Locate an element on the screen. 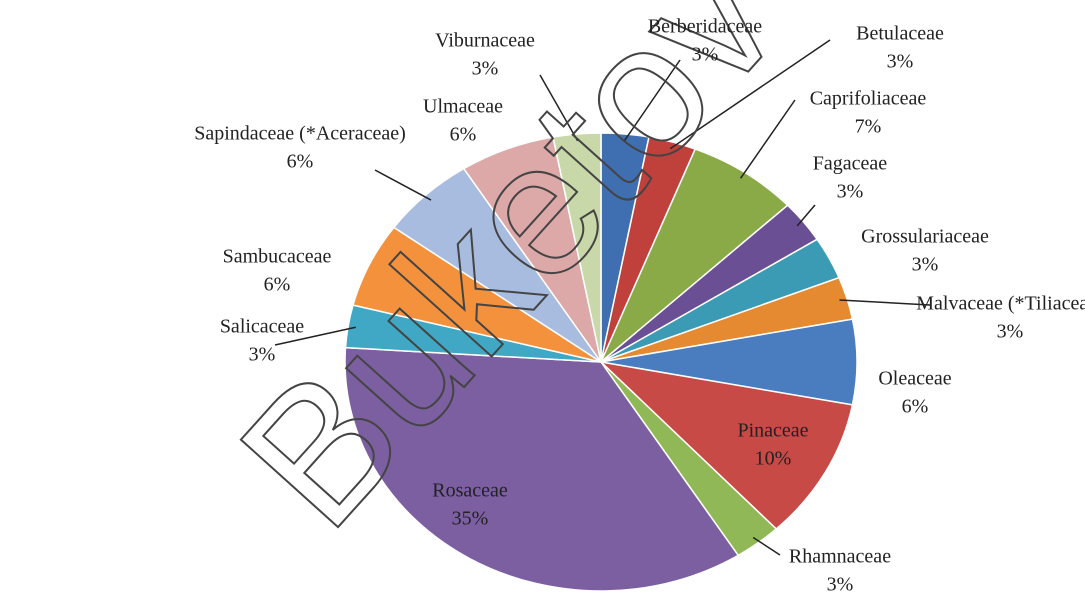 This screenshot has height=596, width=1085. category-label: Salicaceae is located at coordinates (262, 327).